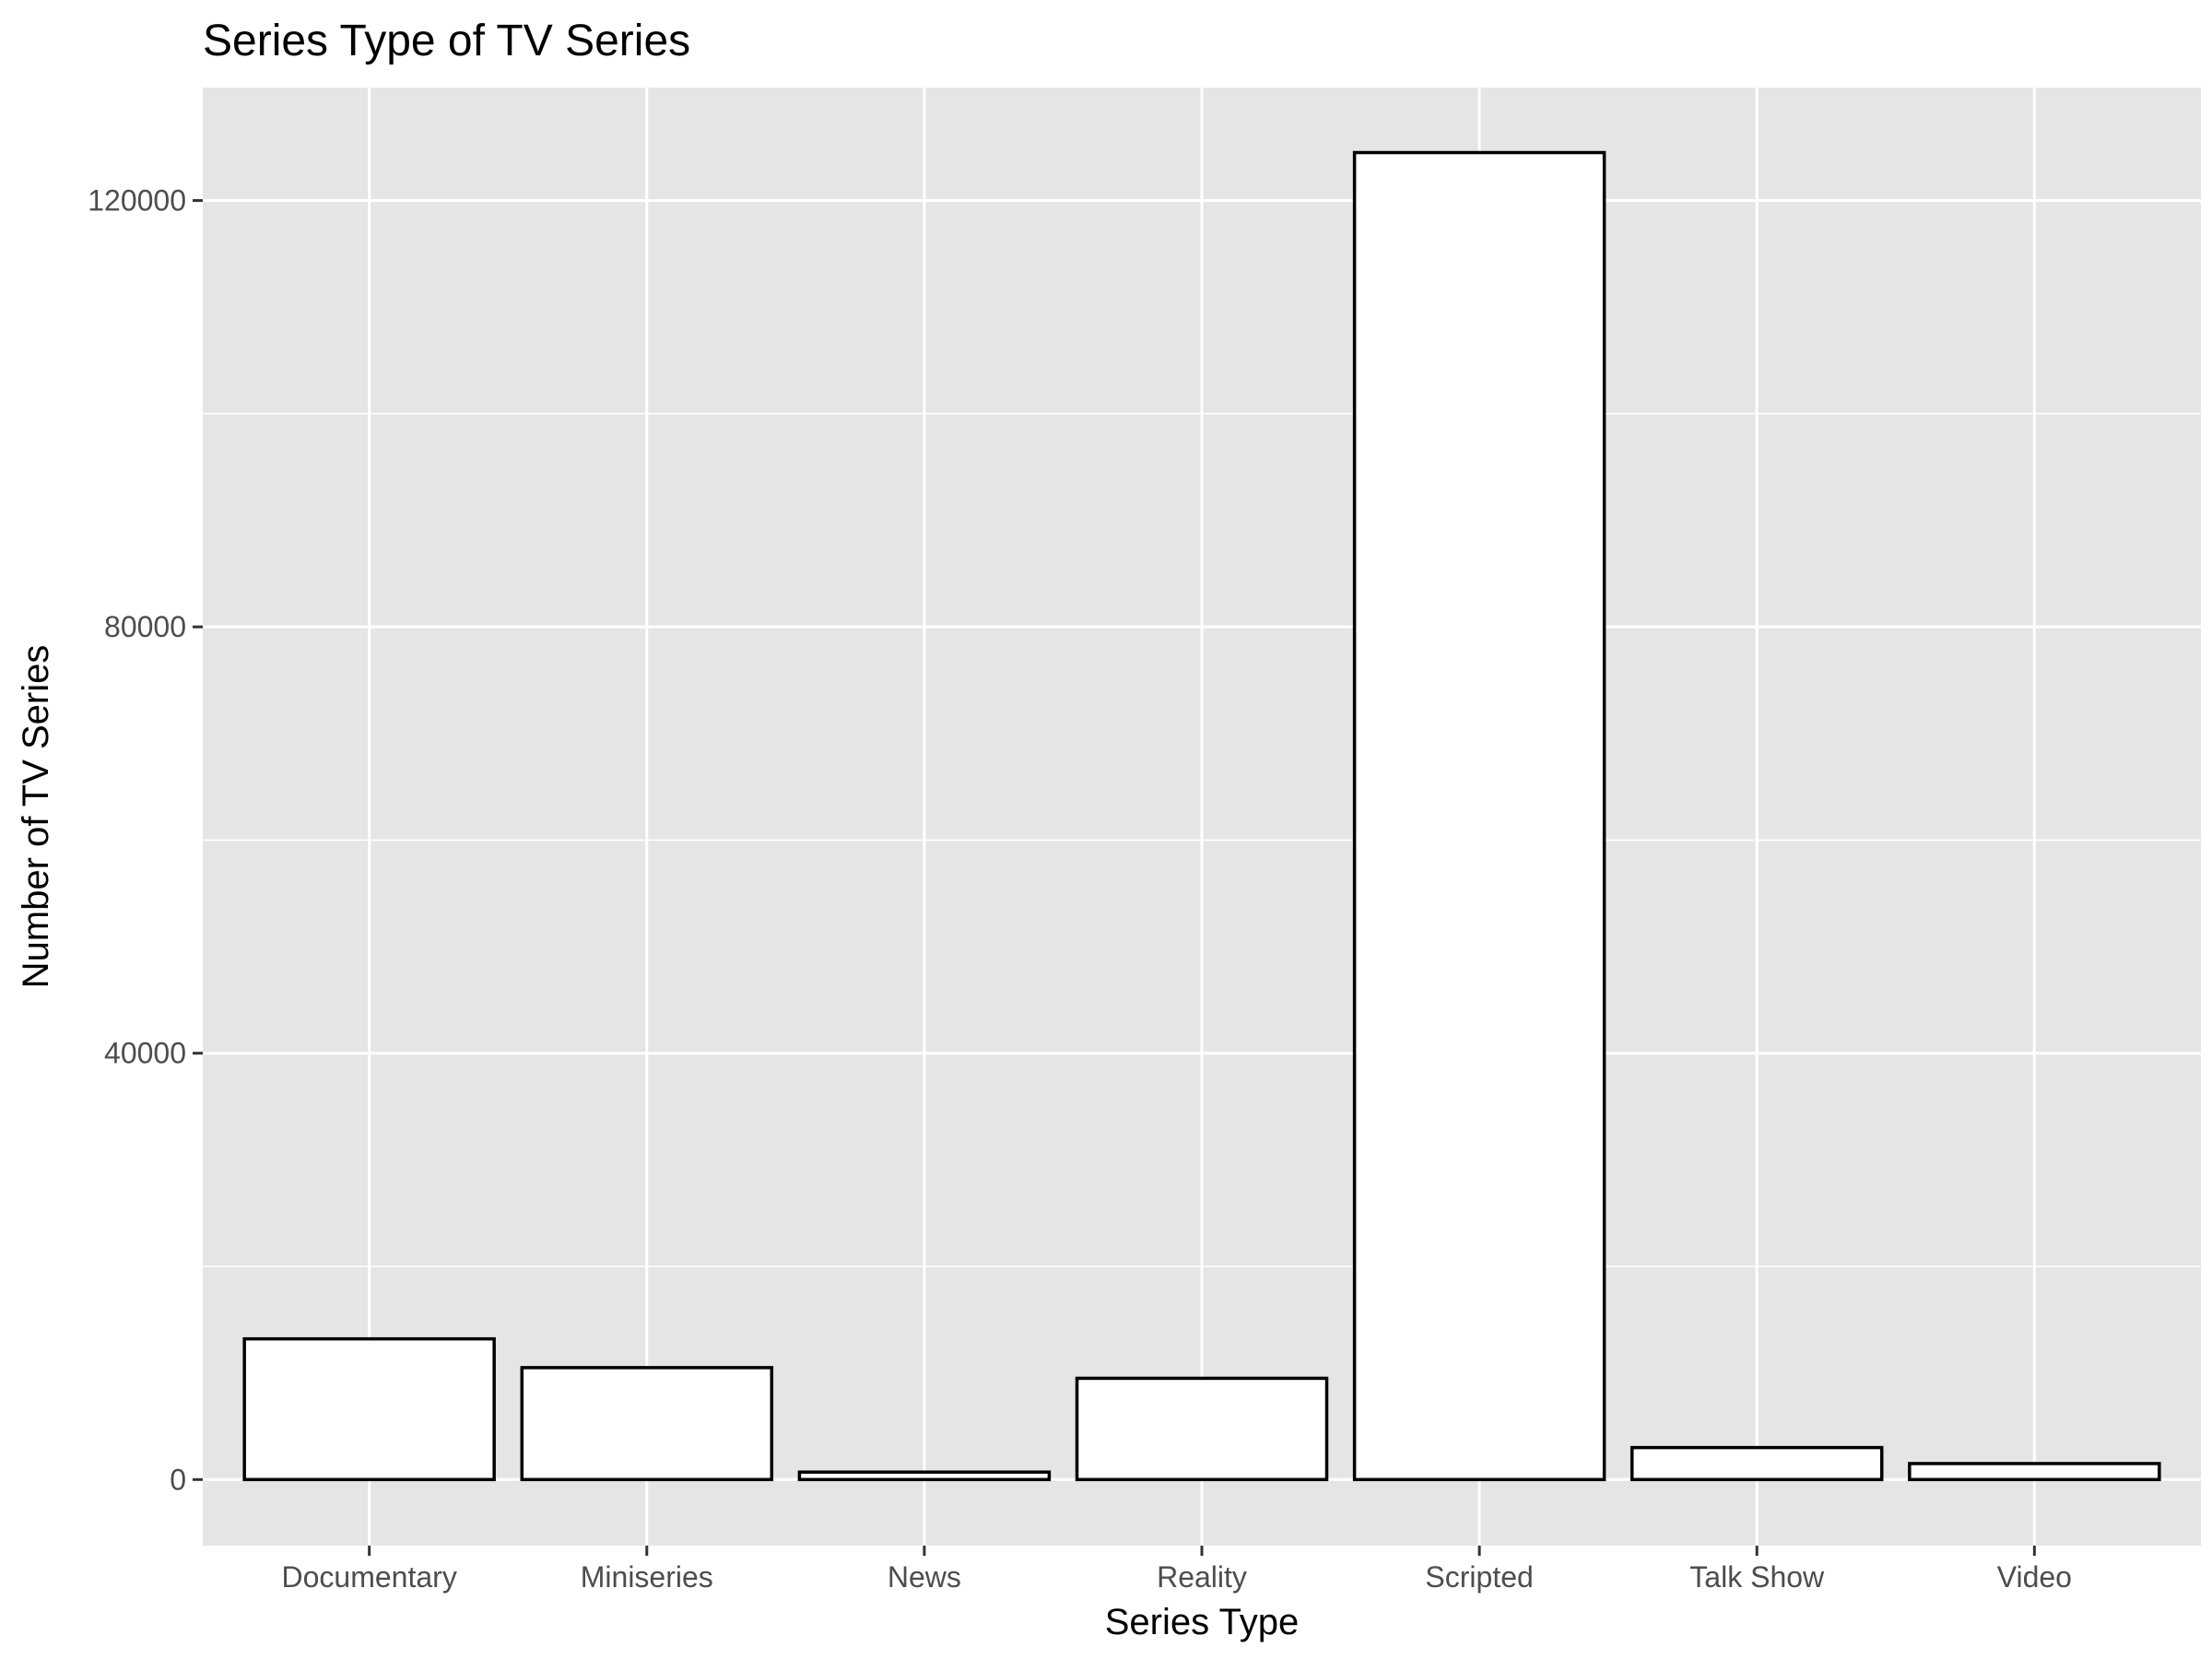 The width and height of the screenshot is (2212, 1659). What do you see at coordinates (145, 626) in the screenshot?
I see `y-tick-label: 80000` at bounding box center [145, 626].